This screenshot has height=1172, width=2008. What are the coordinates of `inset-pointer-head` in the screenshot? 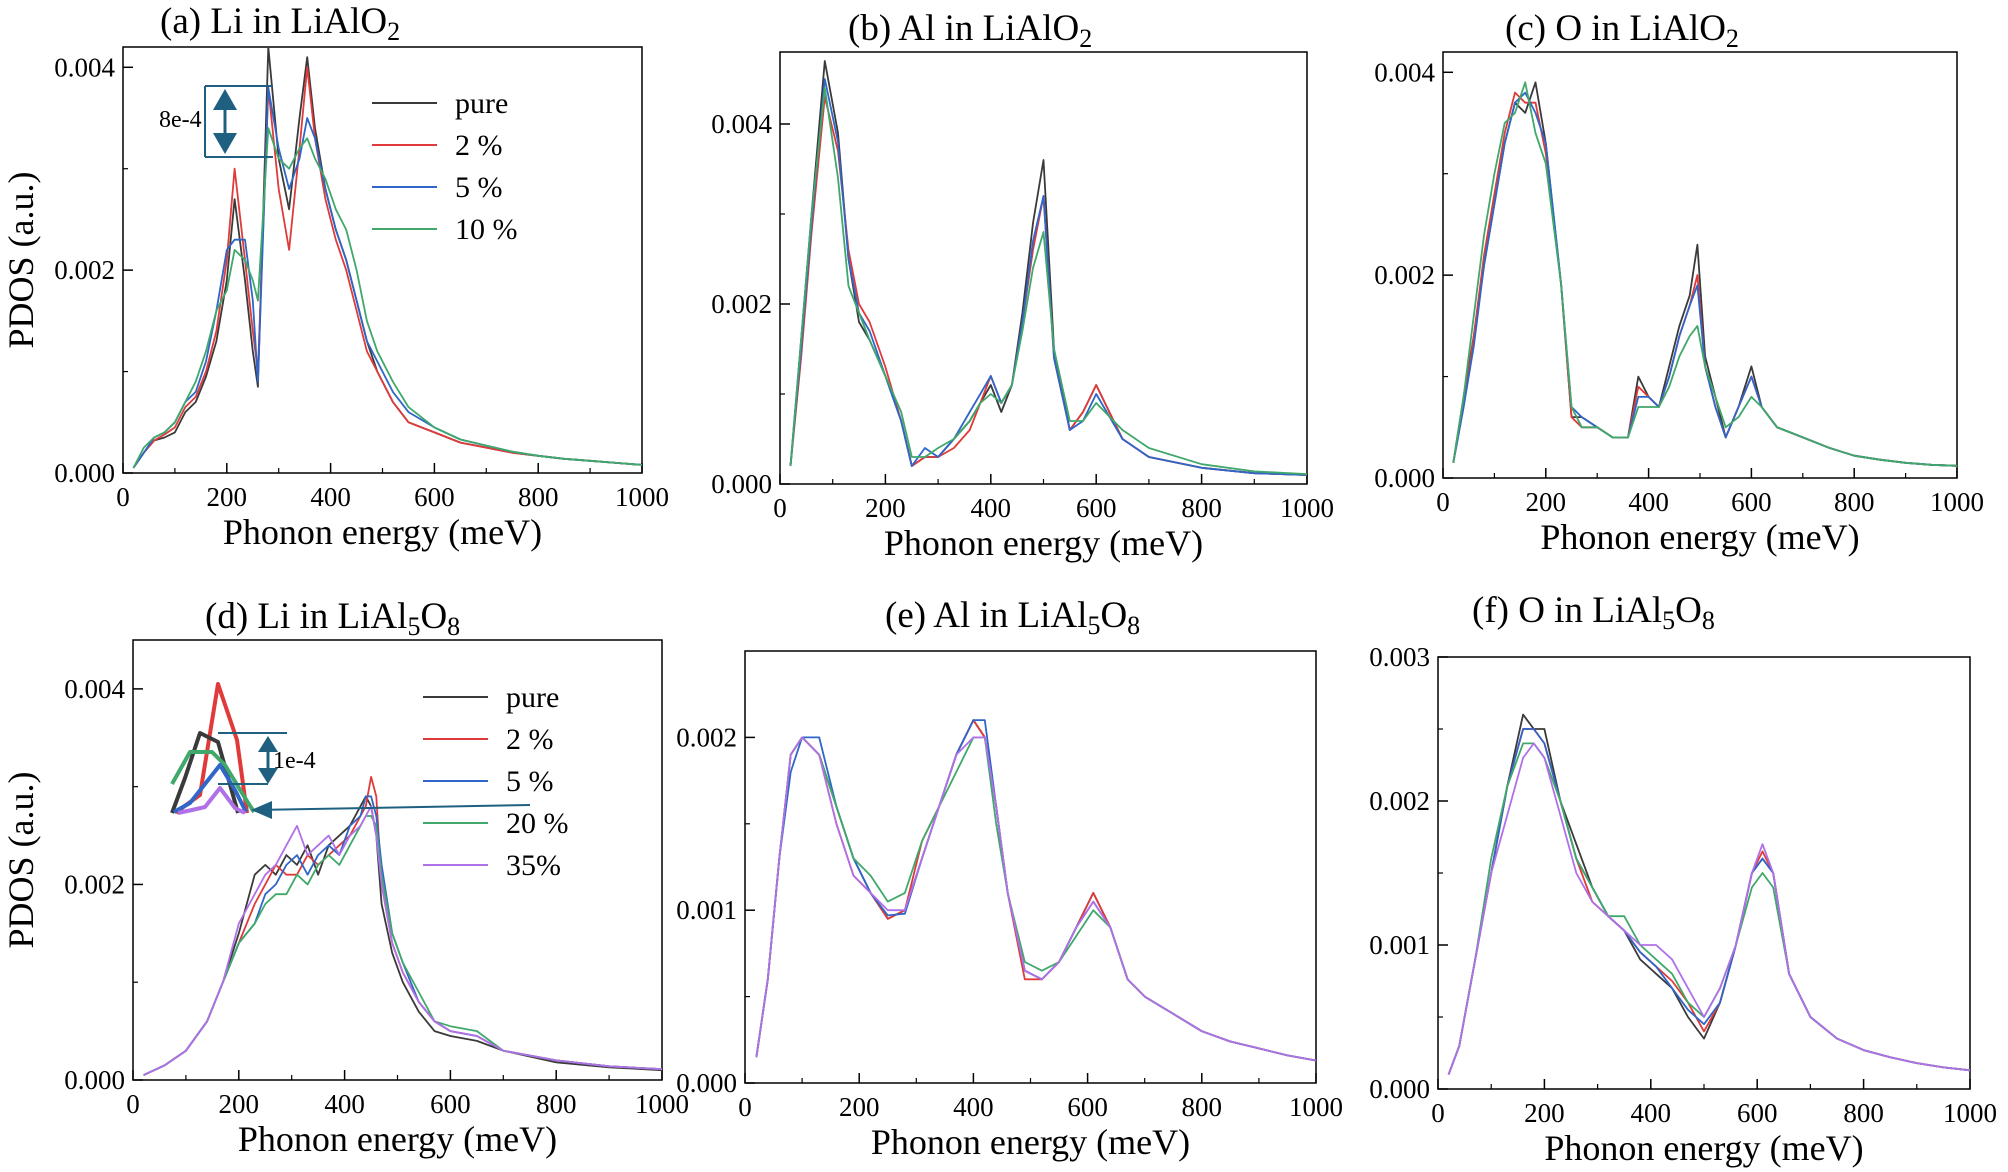 It's located at (261, 810).